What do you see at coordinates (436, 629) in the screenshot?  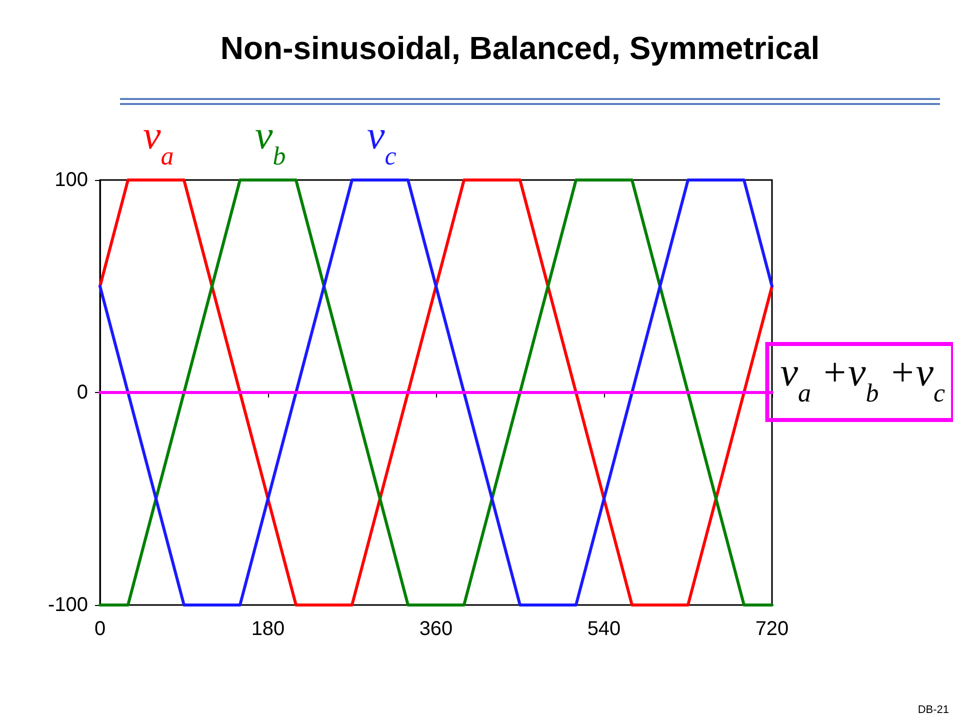 I see `x-tick-label: 360` at bounding box center [436, 629].